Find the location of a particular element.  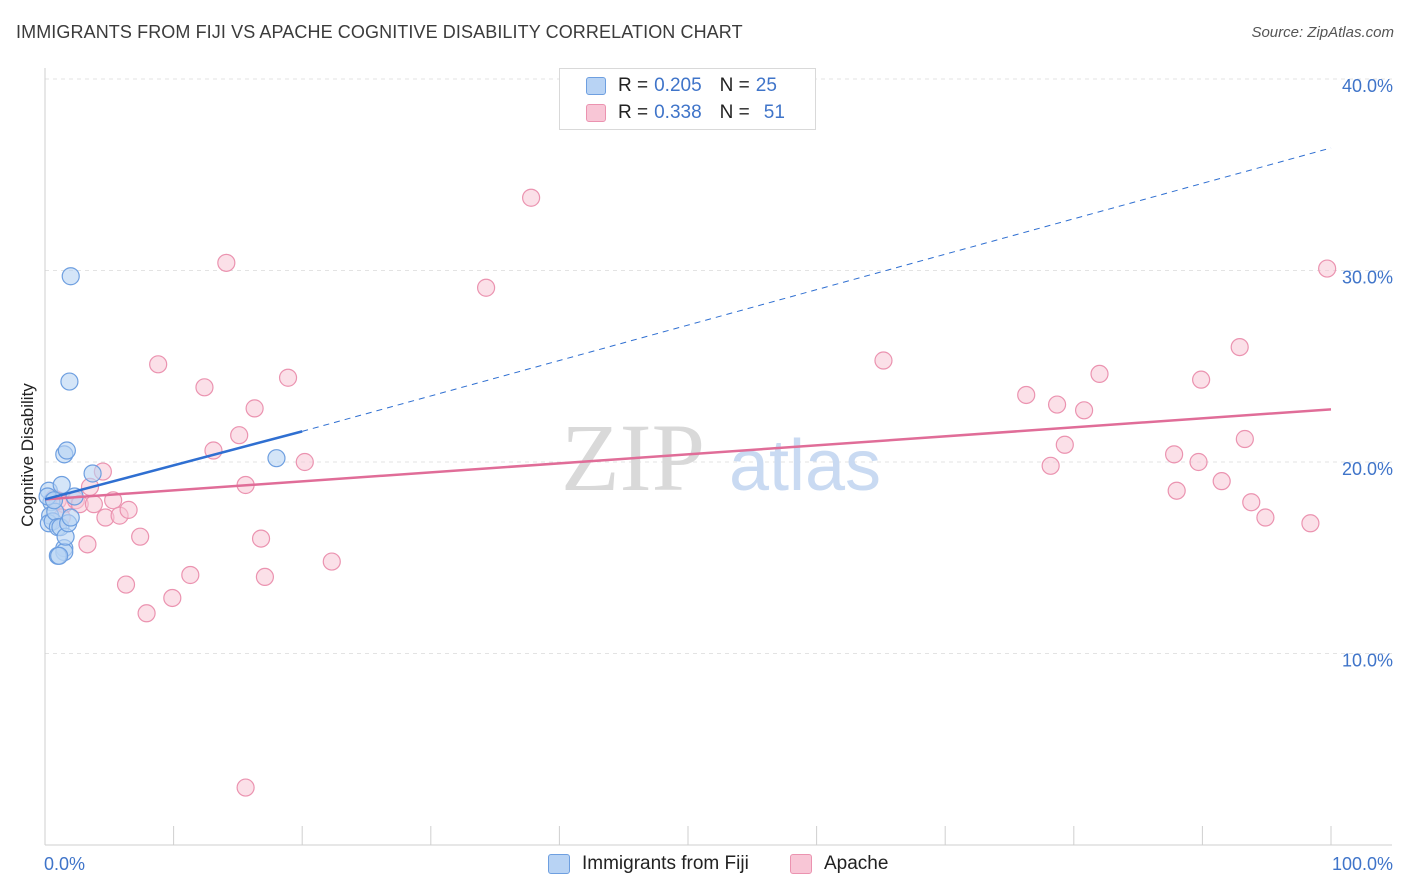

y-tick-label: 30.0% is located at coordinates (1367, 278).